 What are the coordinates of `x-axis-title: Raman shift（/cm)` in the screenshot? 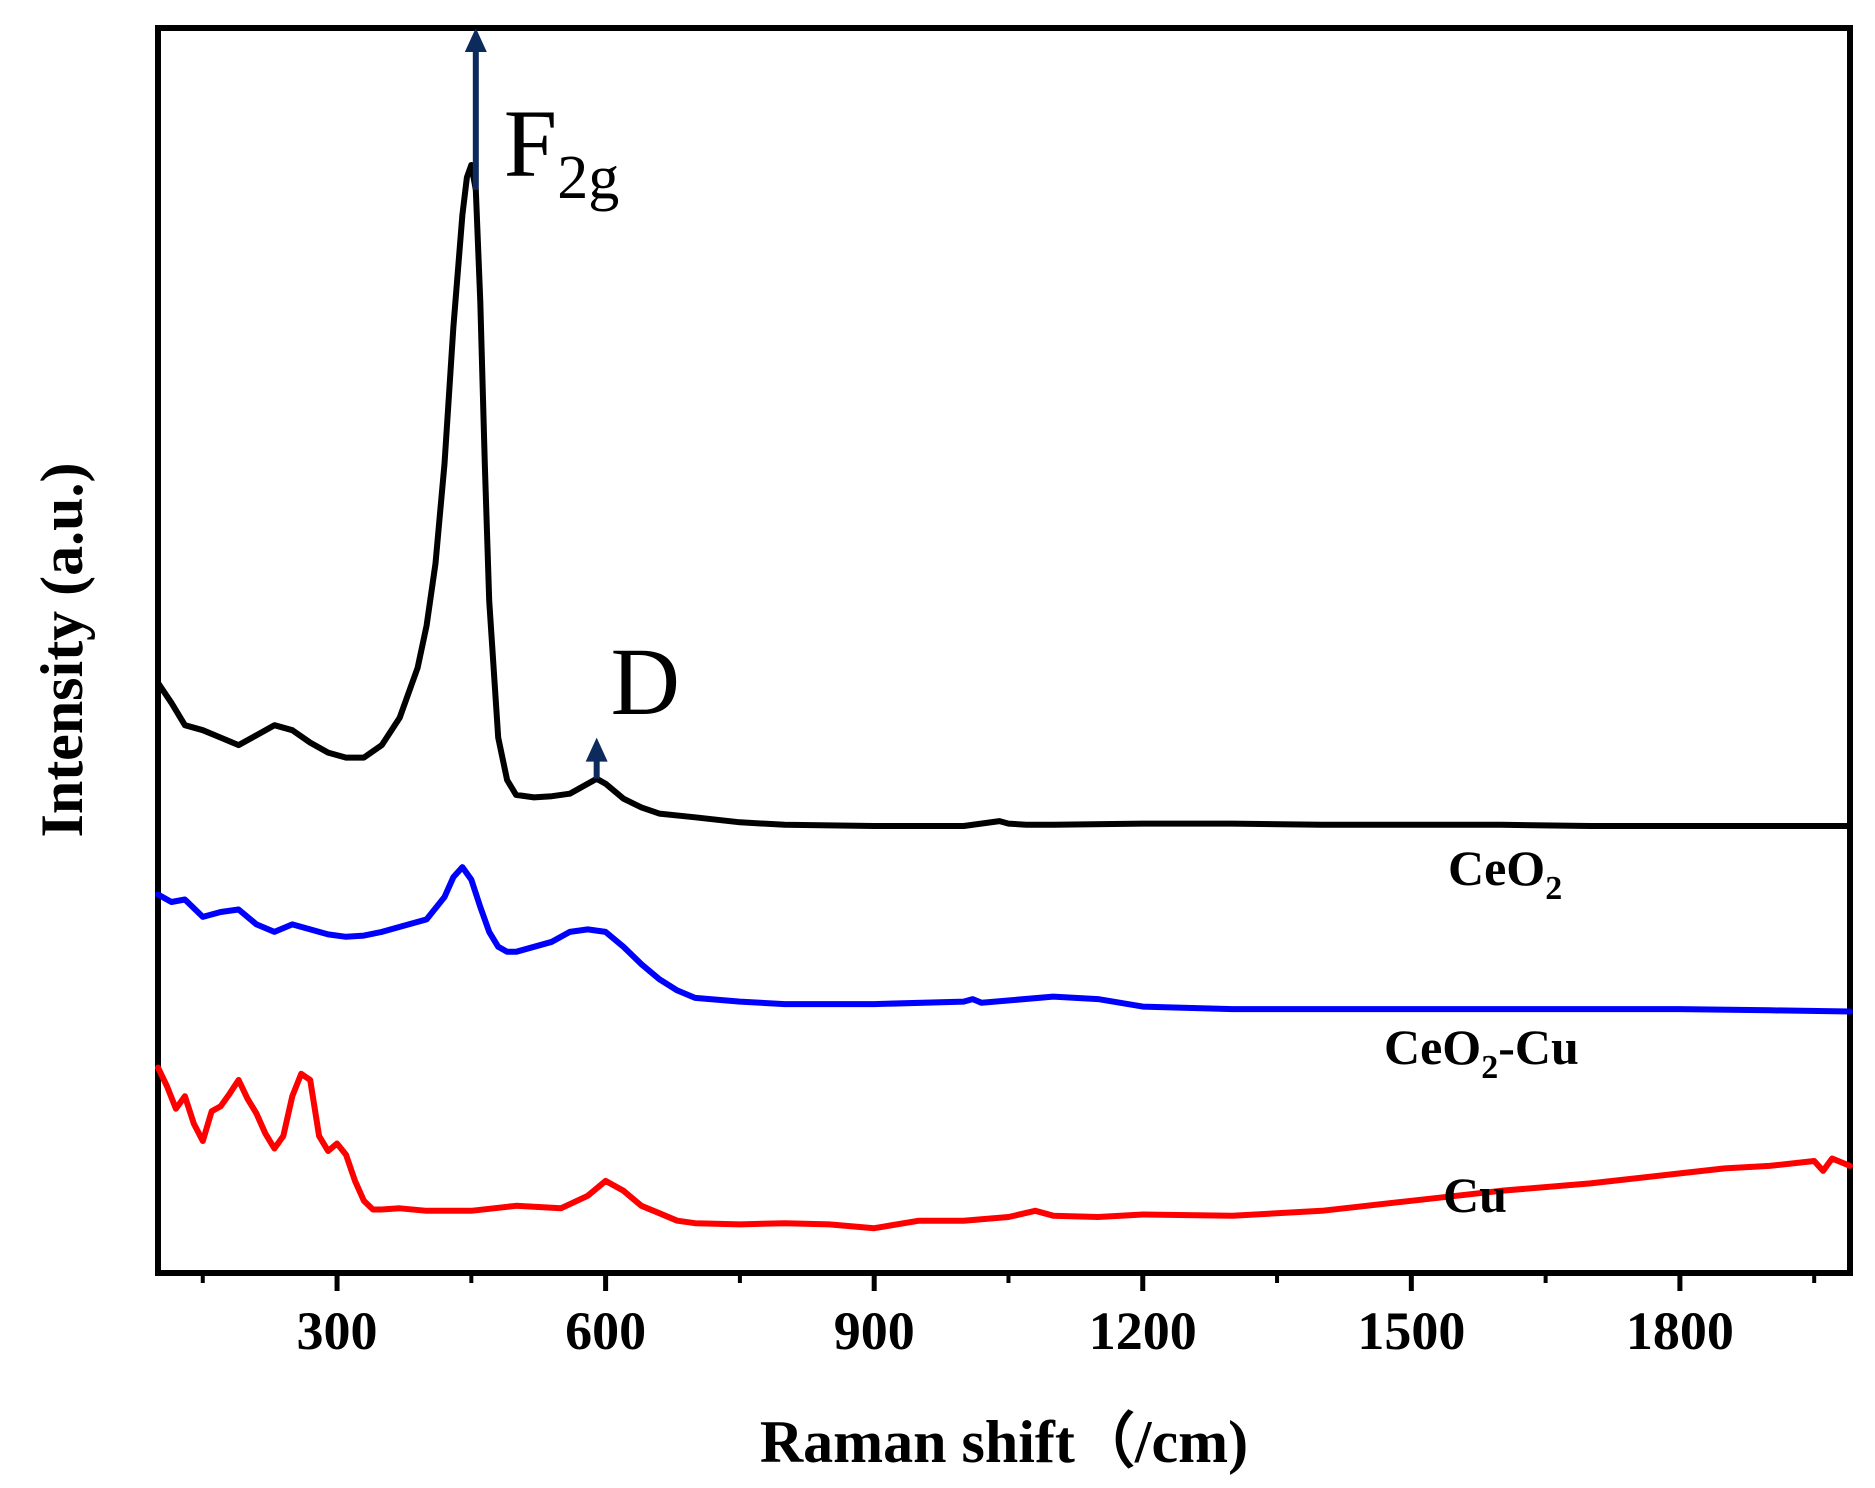 It's located at (1004, 1441).